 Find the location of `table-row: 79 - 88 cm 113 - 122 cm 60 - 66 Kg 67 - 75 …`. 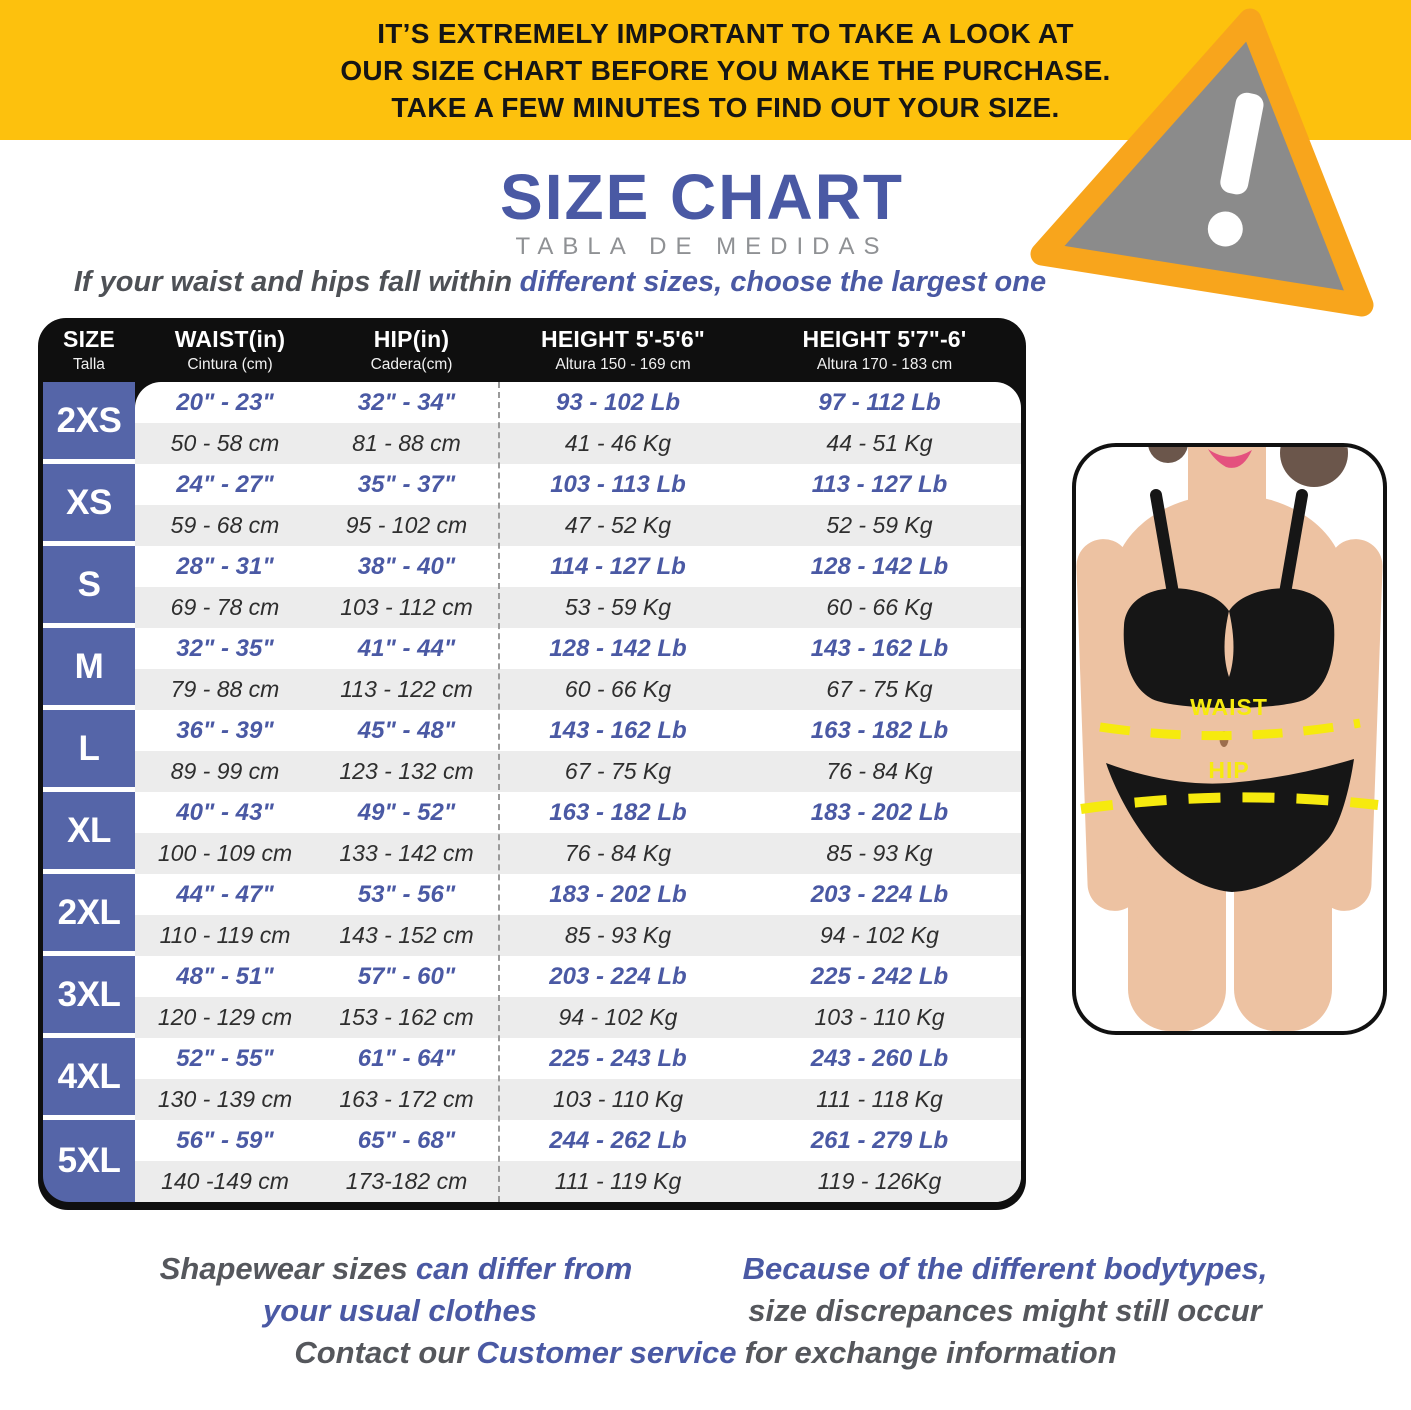

table-row: 79 - 88 cm 113 - 122 cm 60 - 66 Kg 67 - 75 … is located at coordinates (578, 689).